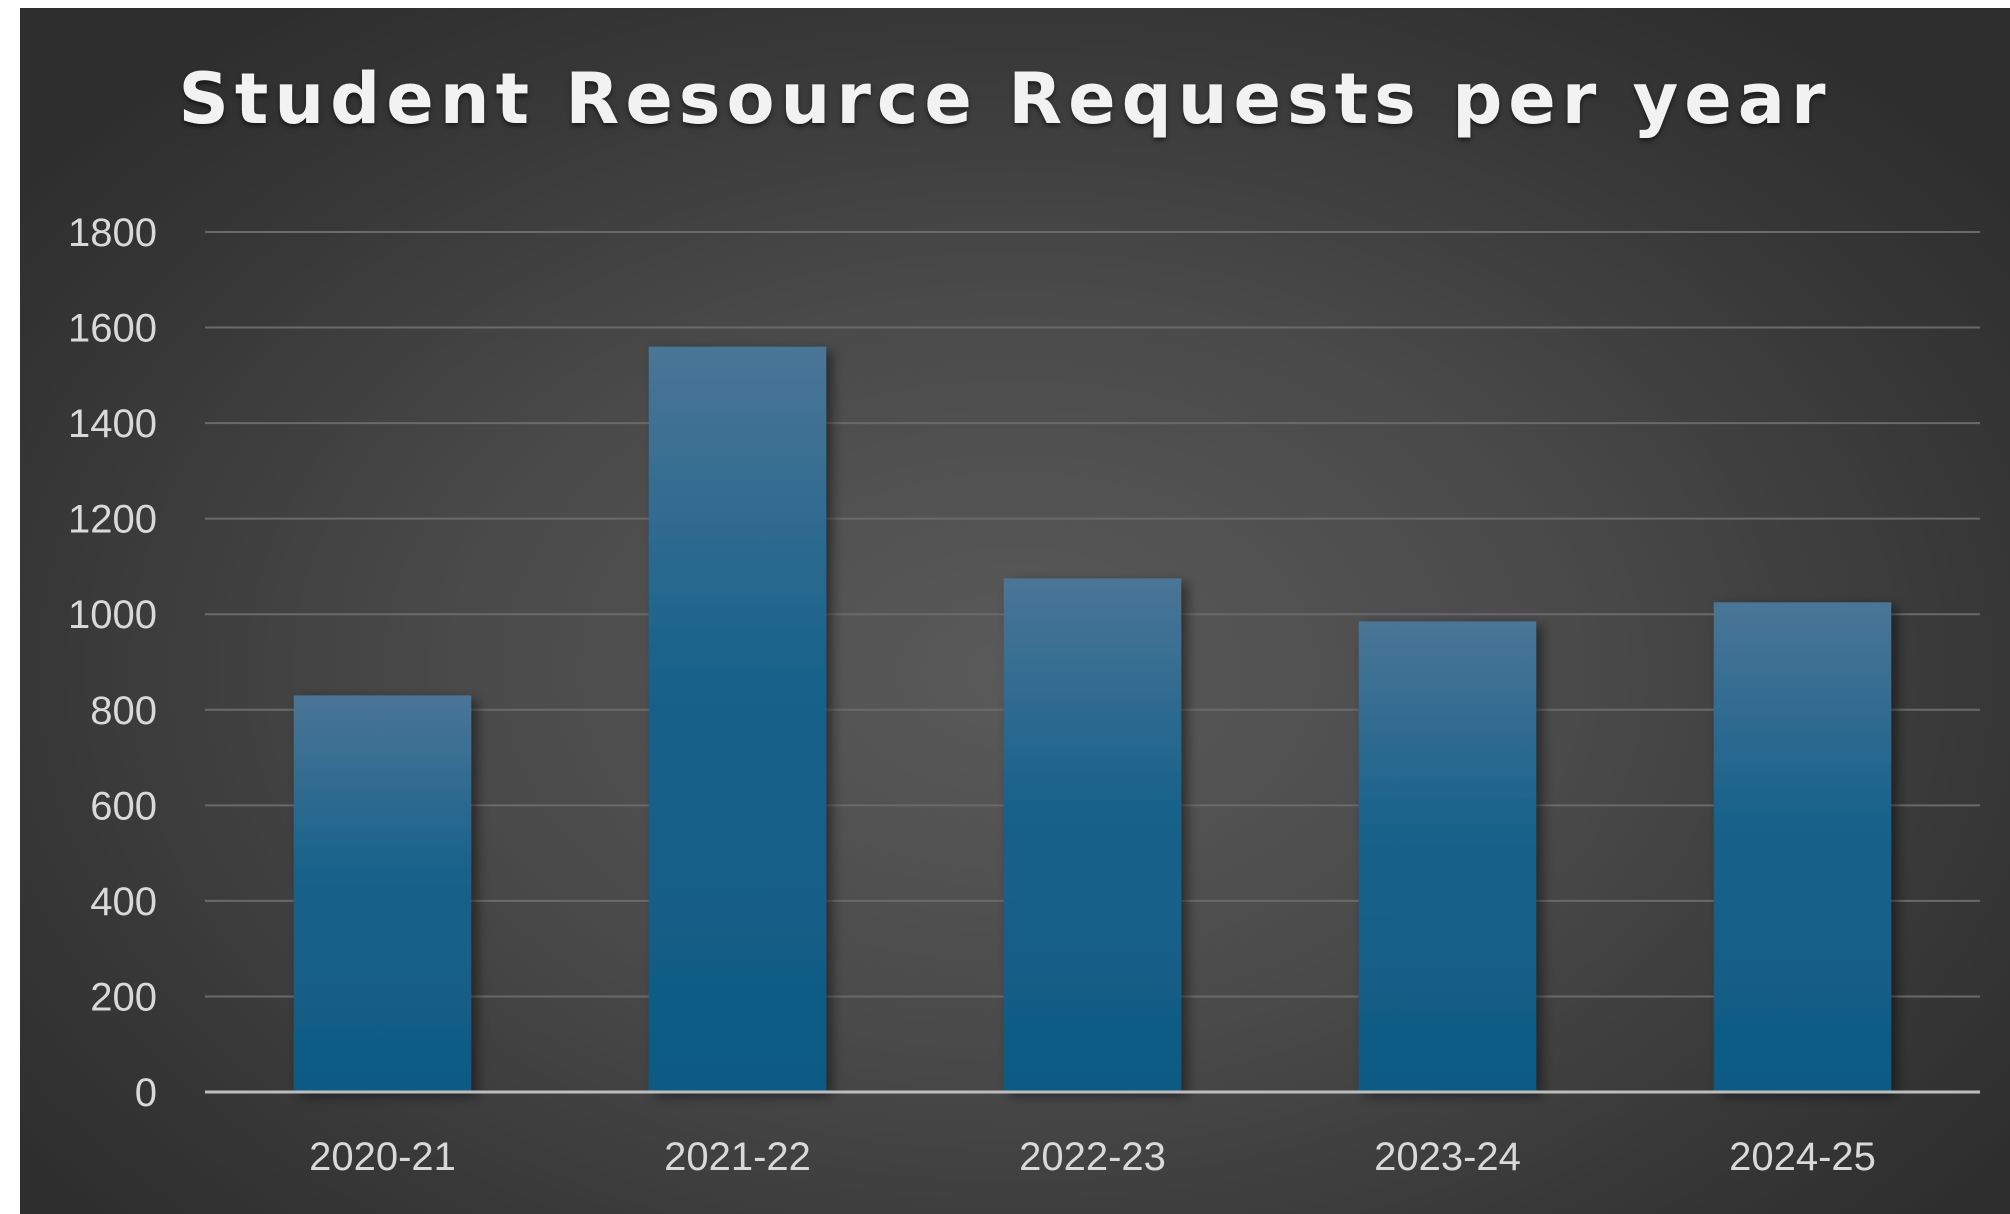 This screenshot has height=1214, width=2010. I want to click on y-tick-label: 1600, so click(112, 329).